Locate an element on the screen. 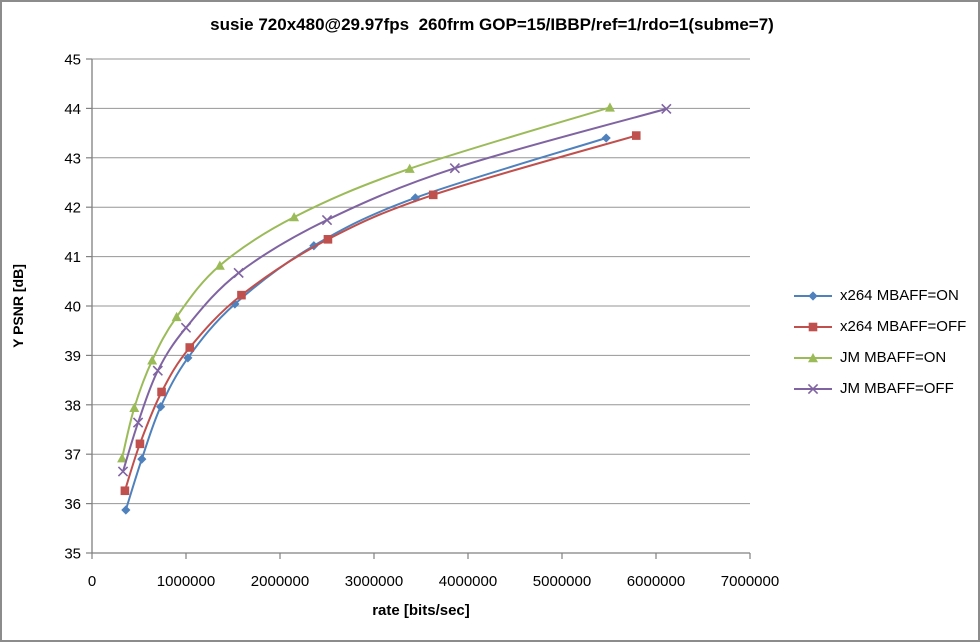  legend-item-x264-mbaff-off: x264 MBAFF=OFF is located at coordinates (880, 326).